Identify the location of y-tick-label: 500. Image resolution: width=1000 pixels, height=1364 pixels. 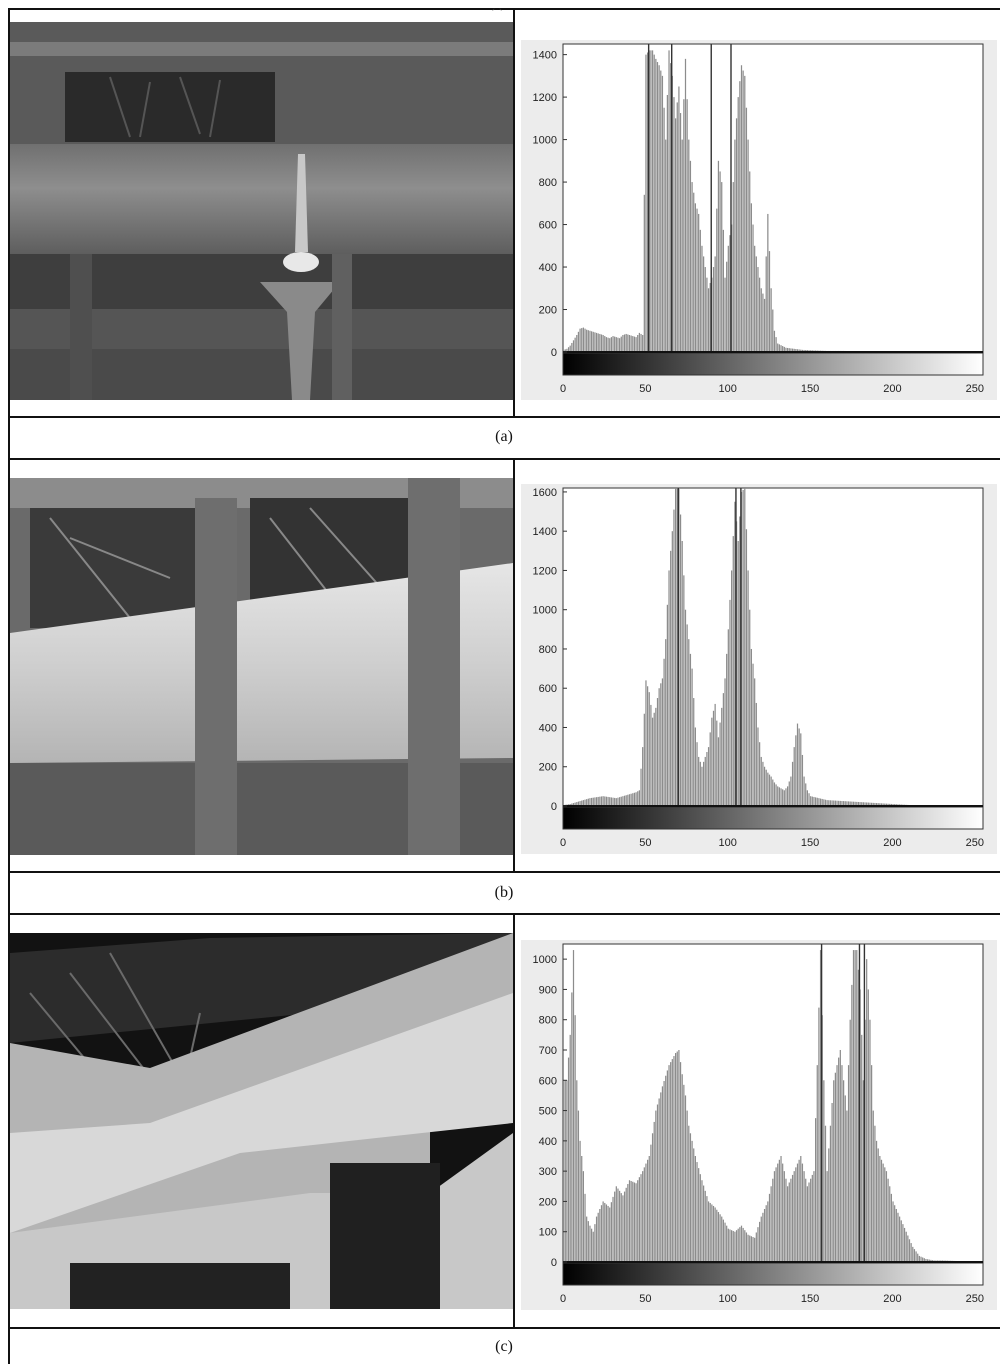
(548, 1112).